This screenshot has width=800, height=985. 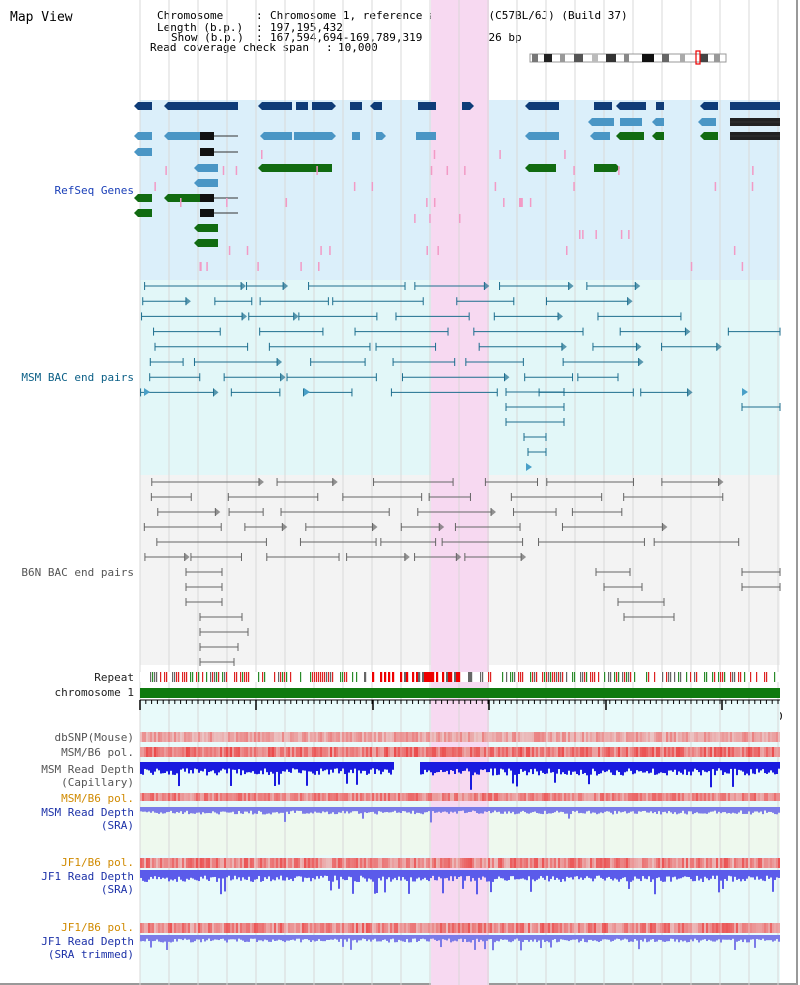 What do you see at coordinates (94, 692) in the screenshot?
I see `chromosome-track-label: chromosome 1` at bounding box center [94, 692].